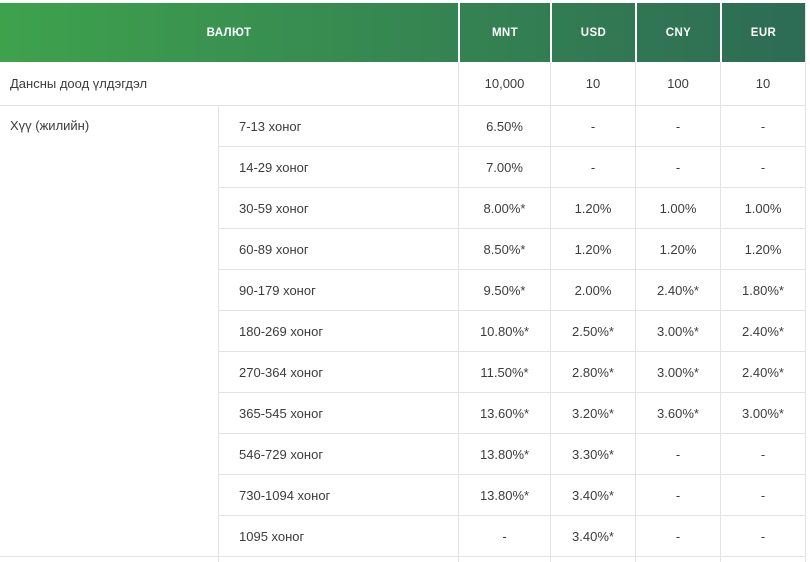 This screenshot has height=562, width=810. What do you see at coordinates (593, 331) in the screenshot?
I see `rate-cell-usd: 2.50%*` at bounding box center [593, 331].